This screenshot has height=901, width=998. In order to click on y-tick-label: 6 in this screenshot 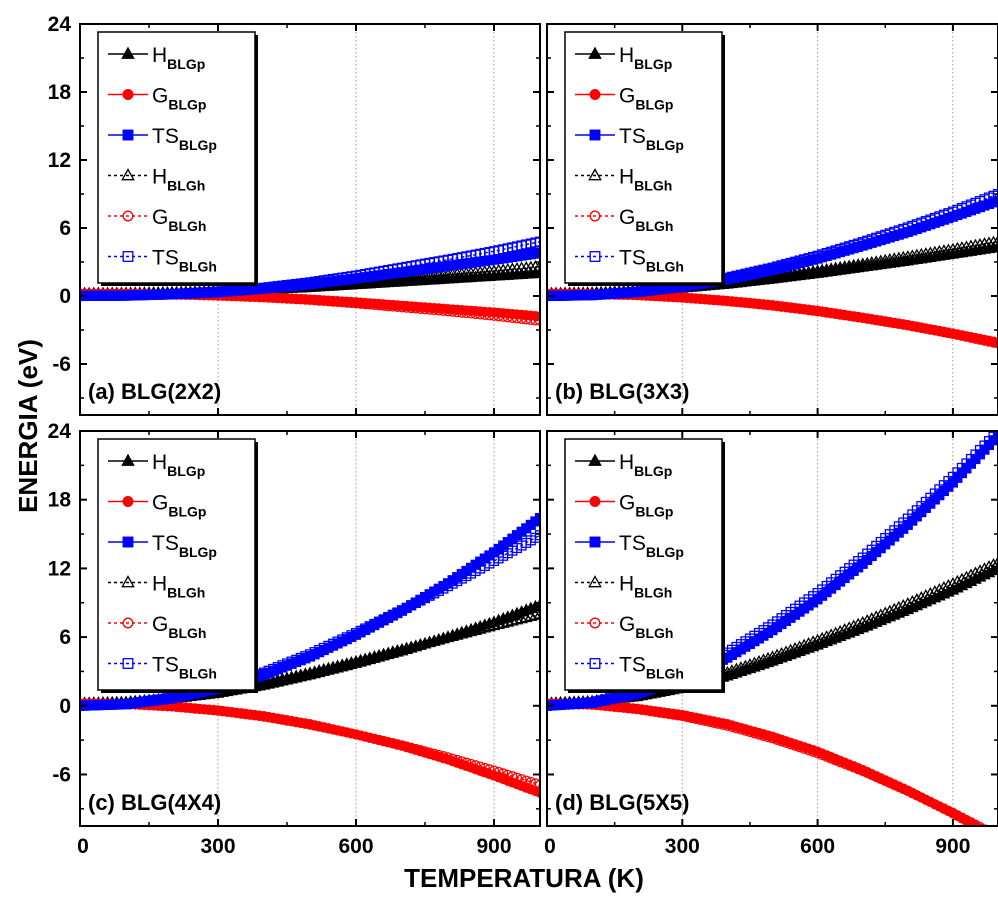, I will do `click(65, 637)`.